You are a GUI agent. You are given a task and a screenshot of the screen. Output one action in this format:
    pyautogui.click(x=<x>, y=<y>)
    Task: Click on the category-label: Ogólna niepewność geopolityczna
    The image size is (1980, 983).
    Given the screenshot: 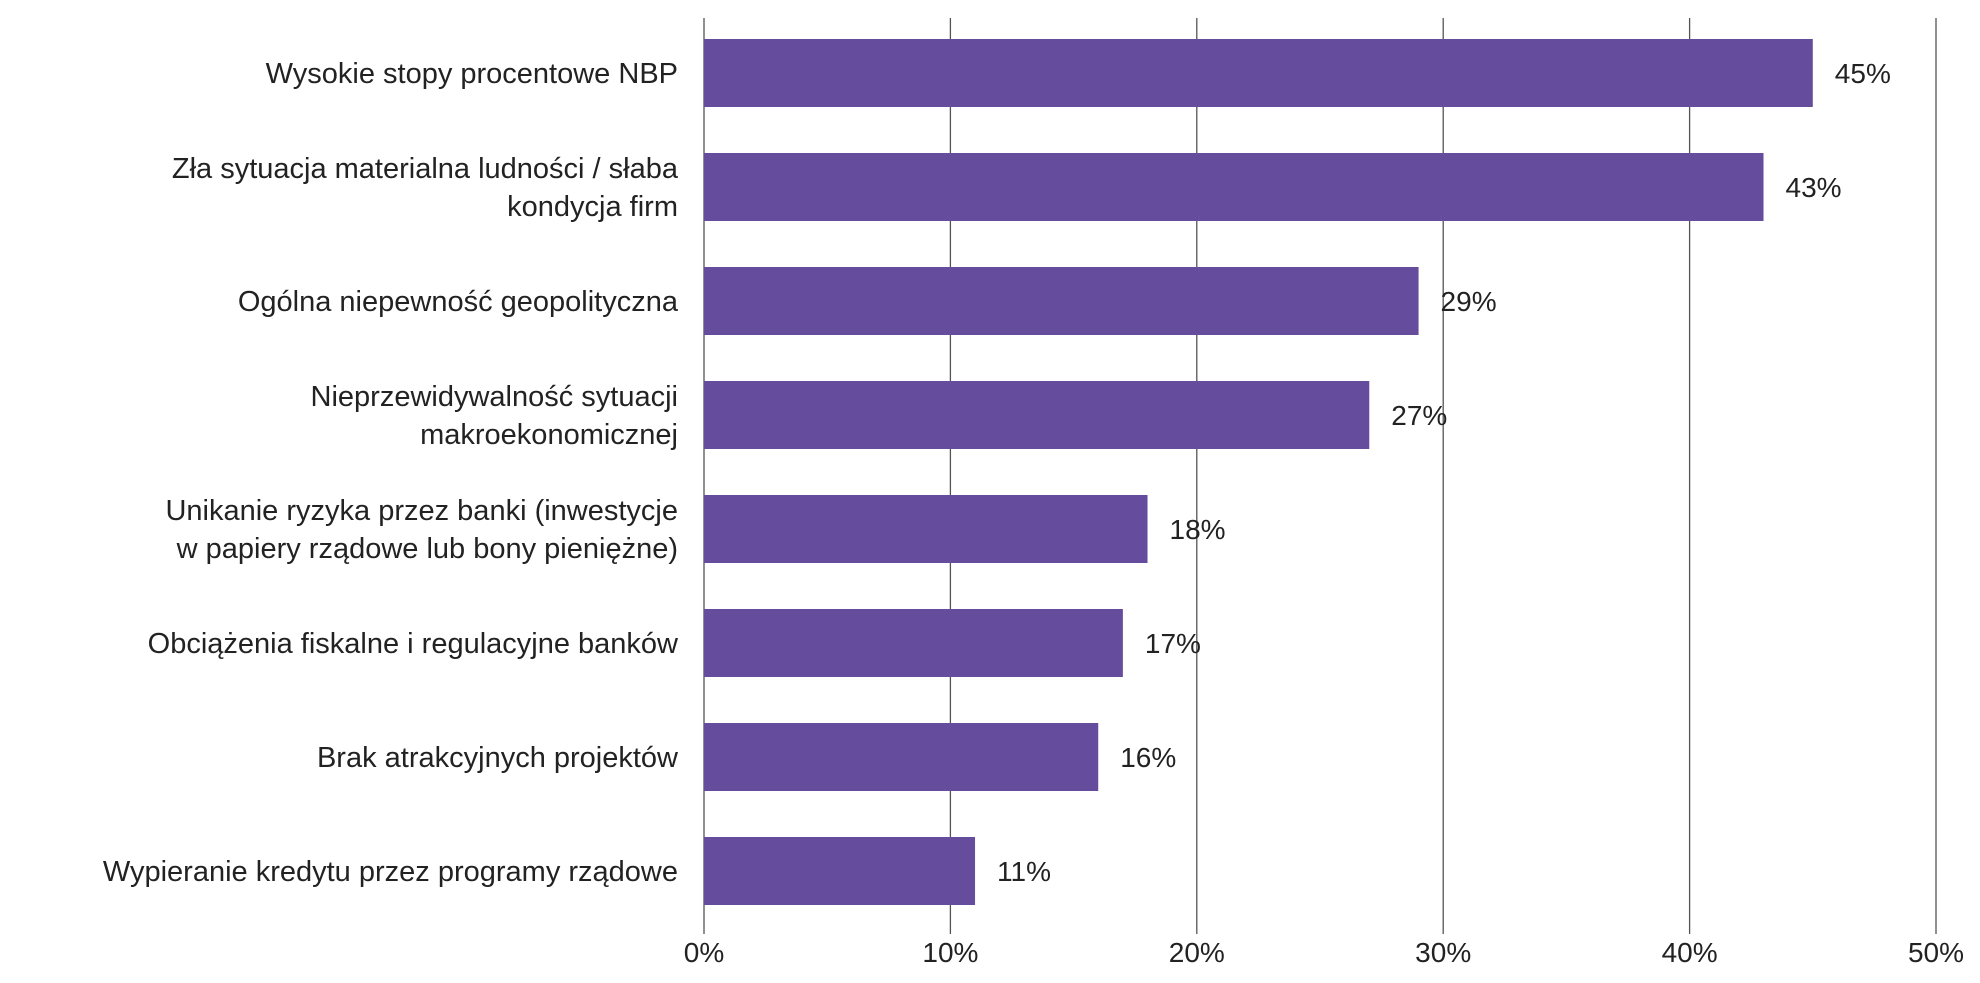 What is the action you would take?
    pyautogui.click(x=458, y=302)
    